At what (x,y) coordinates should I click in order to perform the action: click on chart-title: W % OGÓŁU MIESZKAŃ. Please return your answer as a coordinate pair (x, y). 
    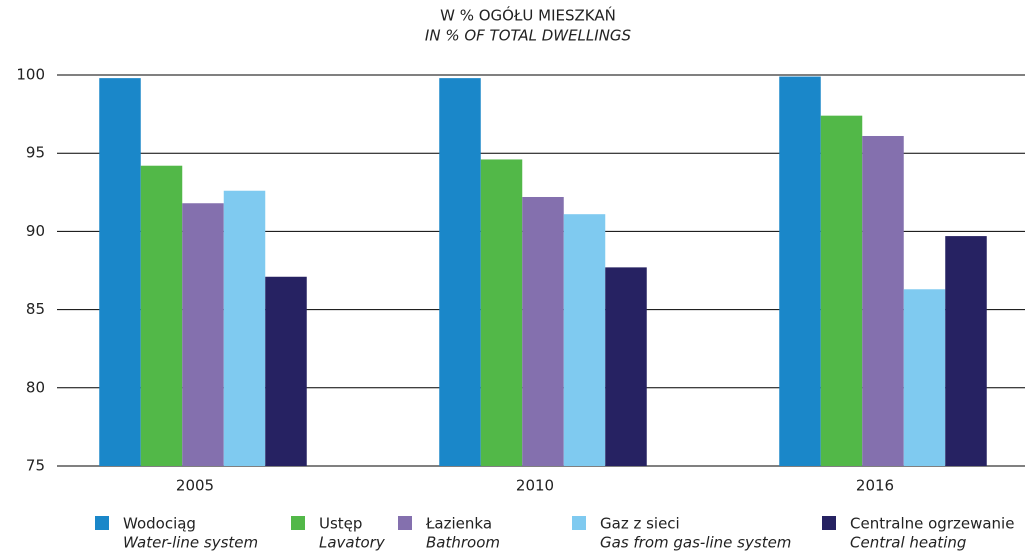
    Looking at the image, I should click on (528, 15).